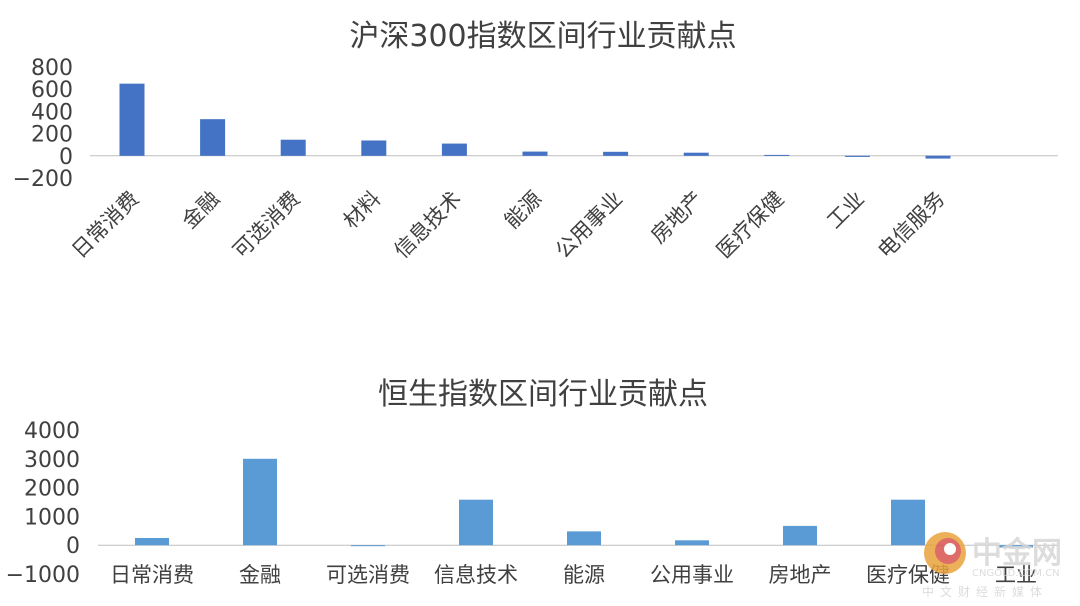  Describe the element at coordinates (52, 135) in the screenshot. I see `chart-1-y-tick-label: 200` at that location.